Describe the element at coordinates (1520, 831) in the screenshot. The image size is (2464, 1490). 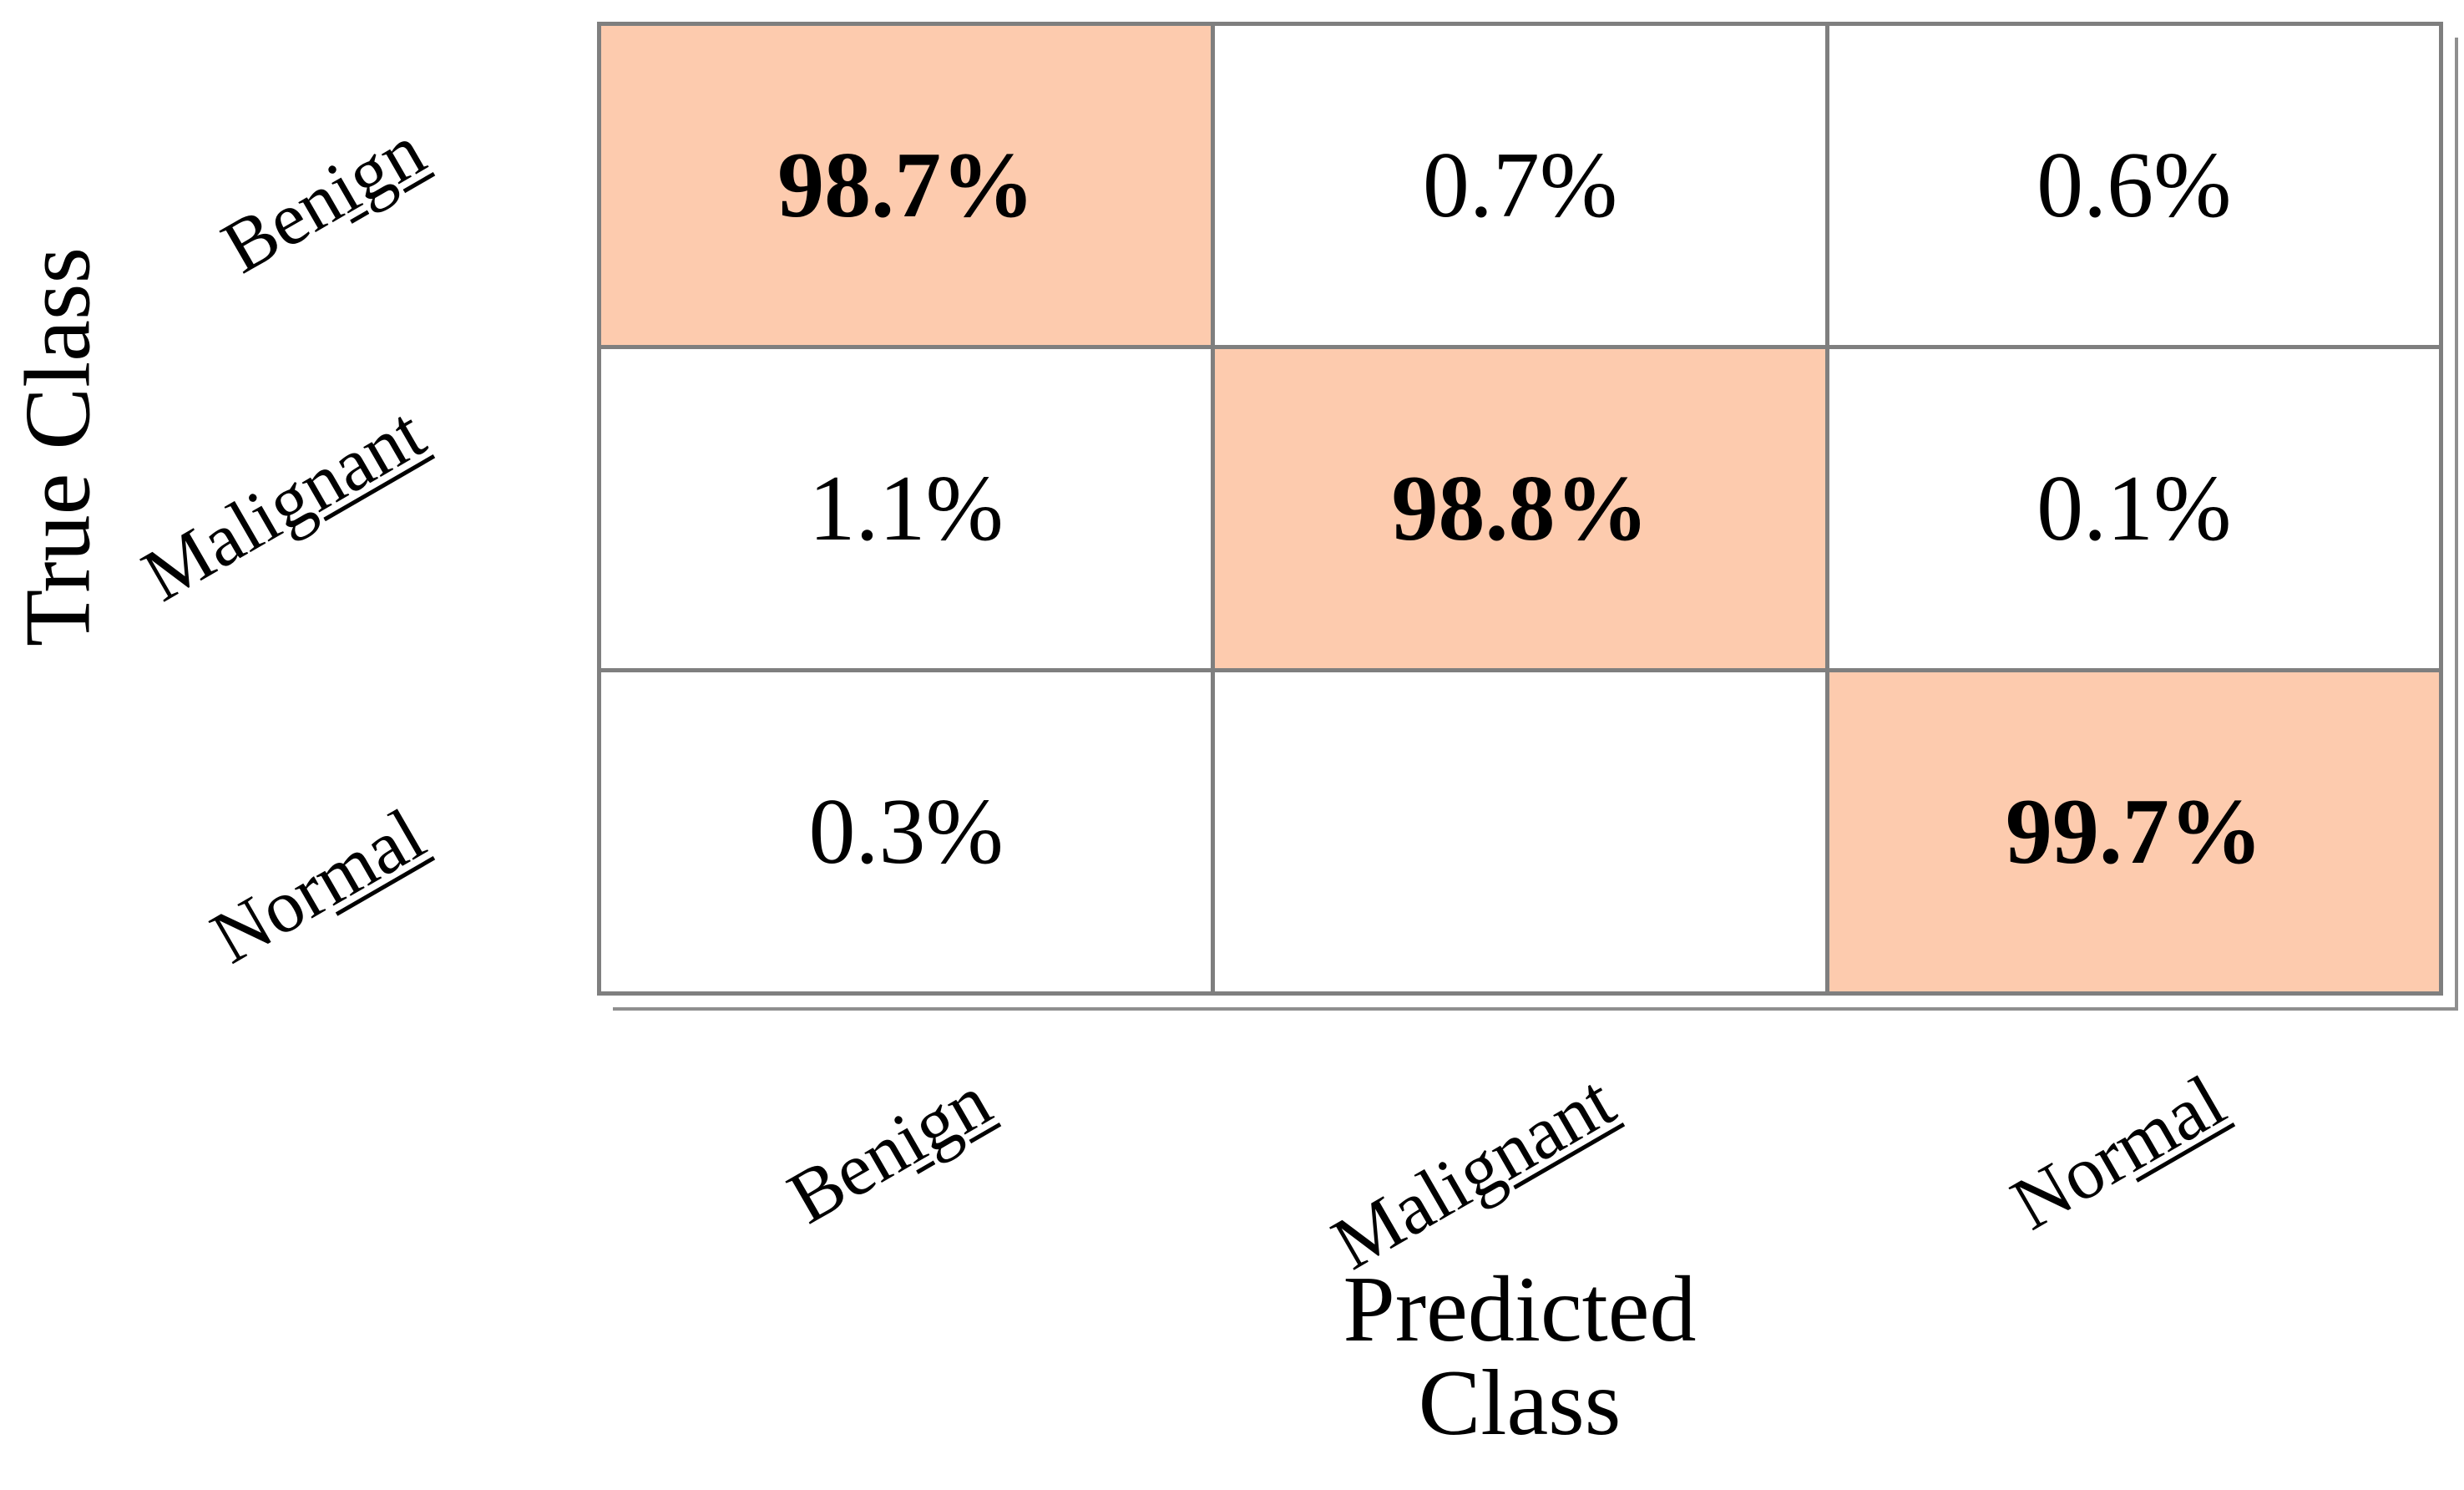
I see `cell-normal-malignant` at that location.